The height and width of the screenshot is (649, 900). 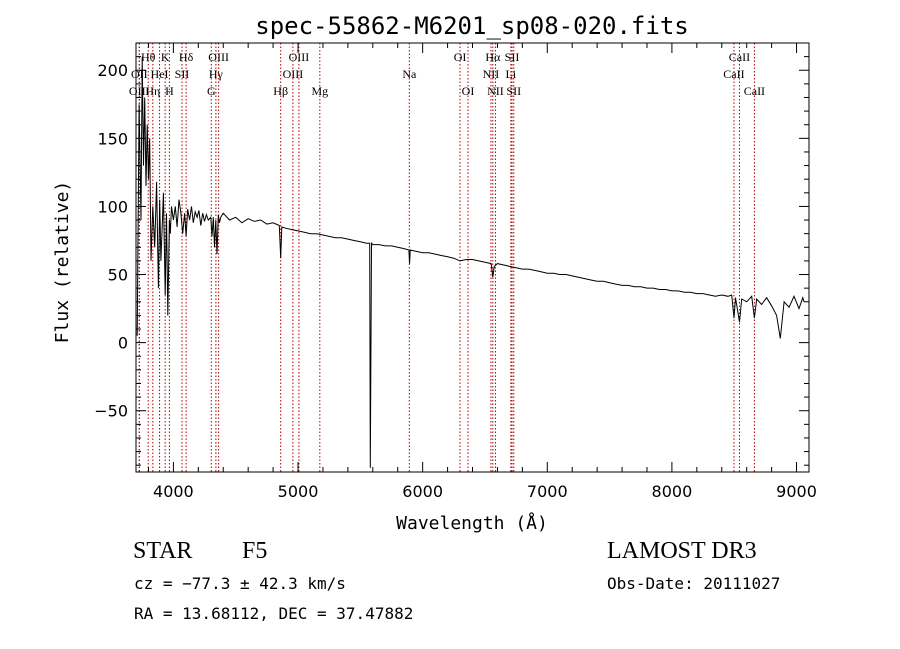 What do you see at coordinates (186, 57) in the screenshot?
I see `line-marker-label: Hδ` at bounding box center [186, 57].